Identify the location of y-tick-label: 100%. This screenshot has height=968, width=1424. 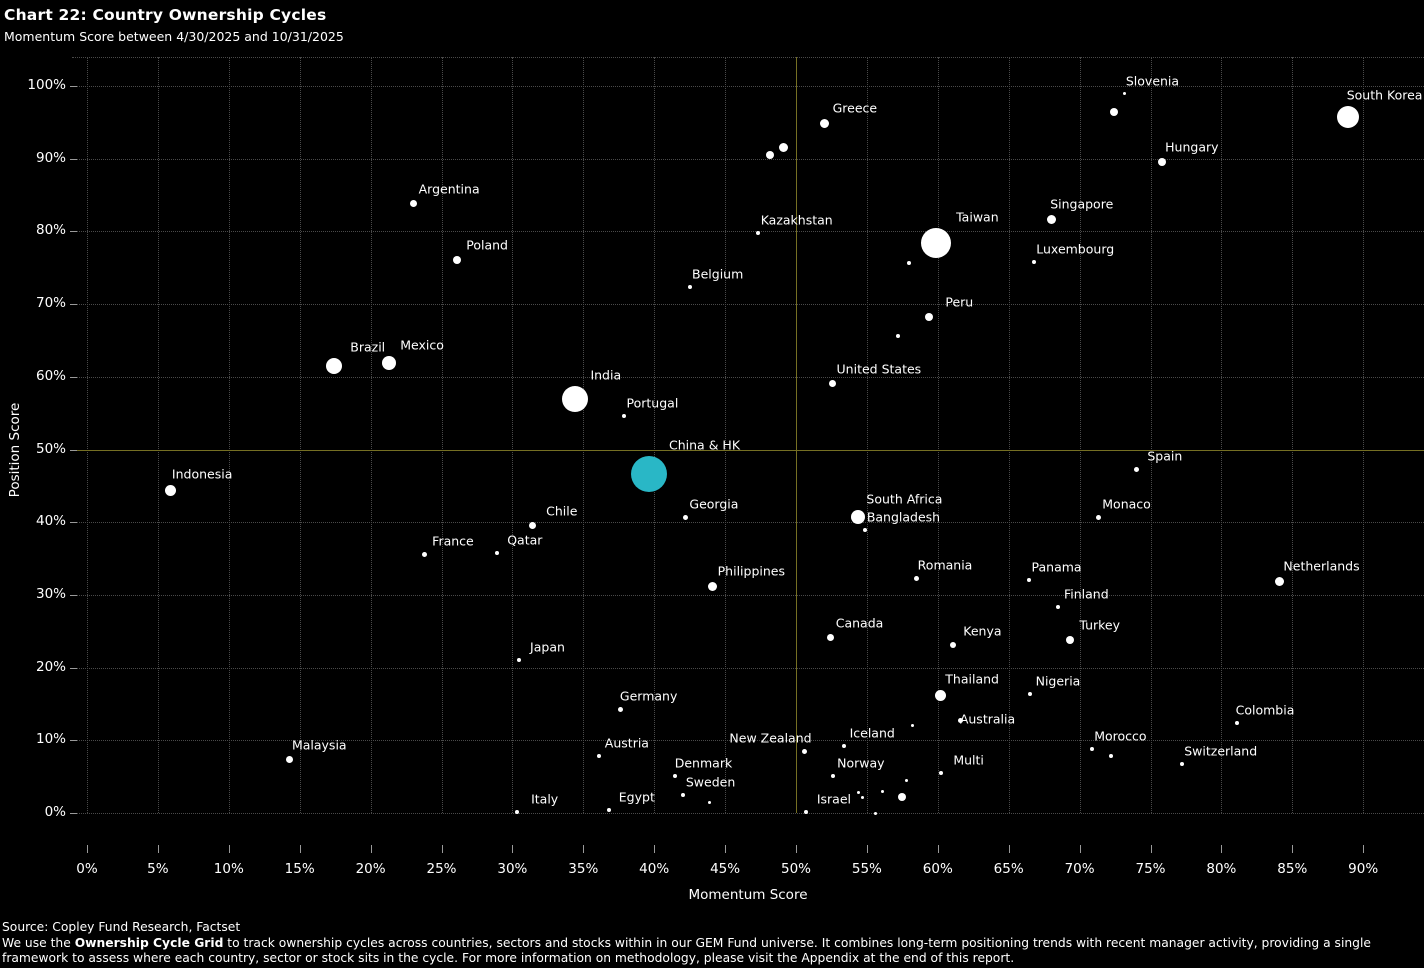
(46, 85).